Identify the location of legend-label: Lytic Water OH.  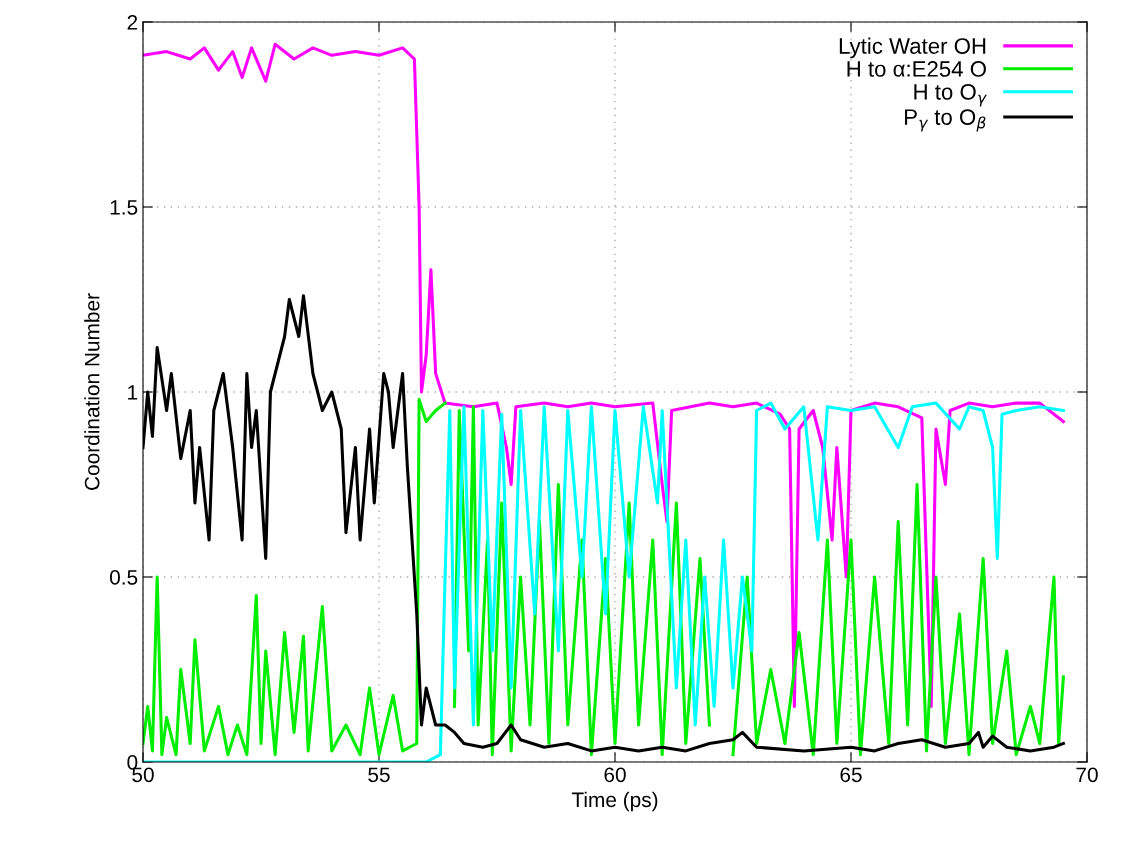
(912, 48).